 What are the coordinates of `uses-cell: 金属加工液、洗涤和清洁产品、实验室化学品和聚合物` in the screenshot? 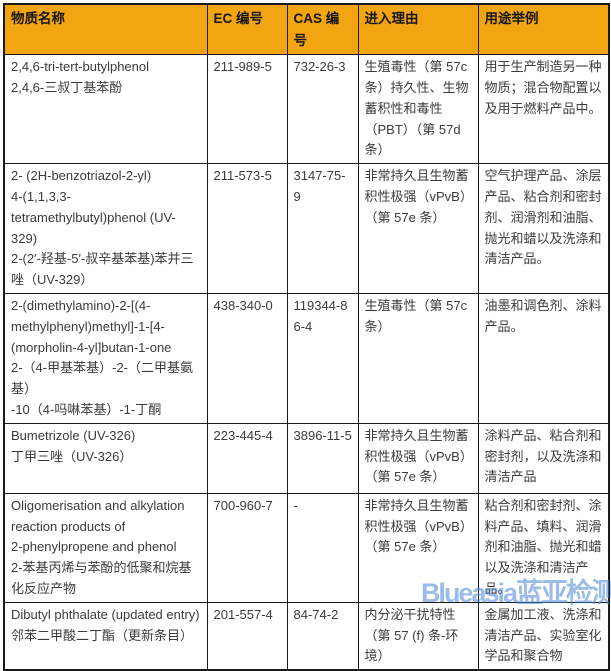 It's located at (543, 636).